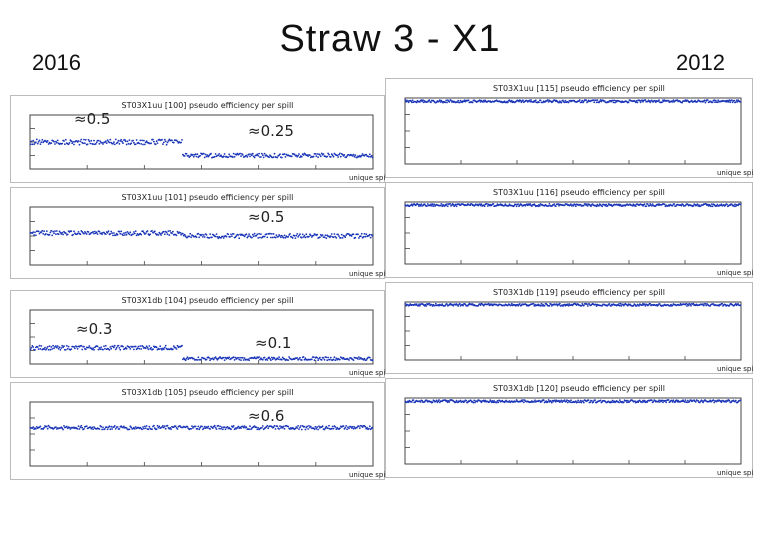  I want to click on year-label-left: 2016, so click(56, 62).